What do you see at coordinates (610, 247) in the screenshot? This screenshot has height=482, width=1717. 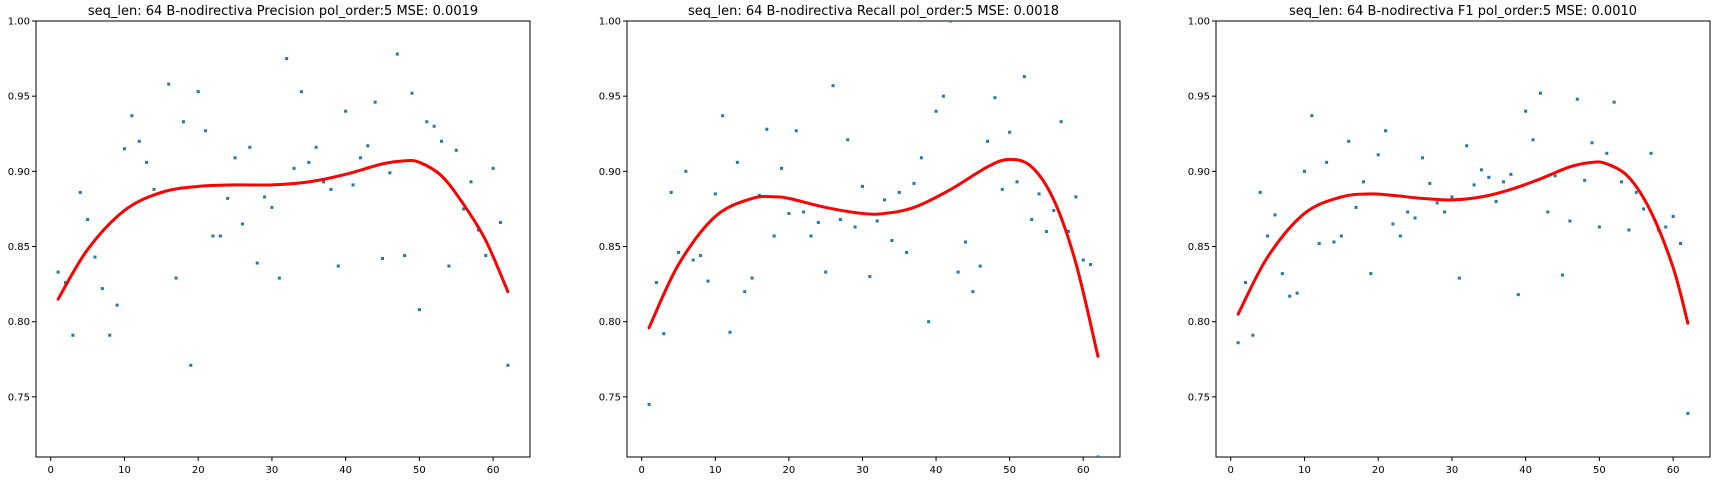 I see `y-tick-label: 0.85` at bounding box center [610, 247].